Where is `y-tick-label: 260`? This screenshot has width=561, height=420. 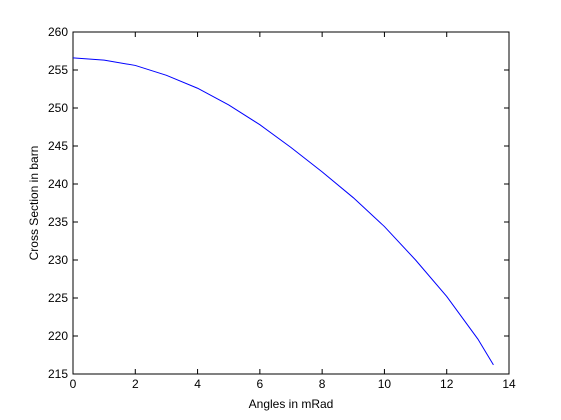
y-tick-label: 260 is located at coordinates (58, 32).